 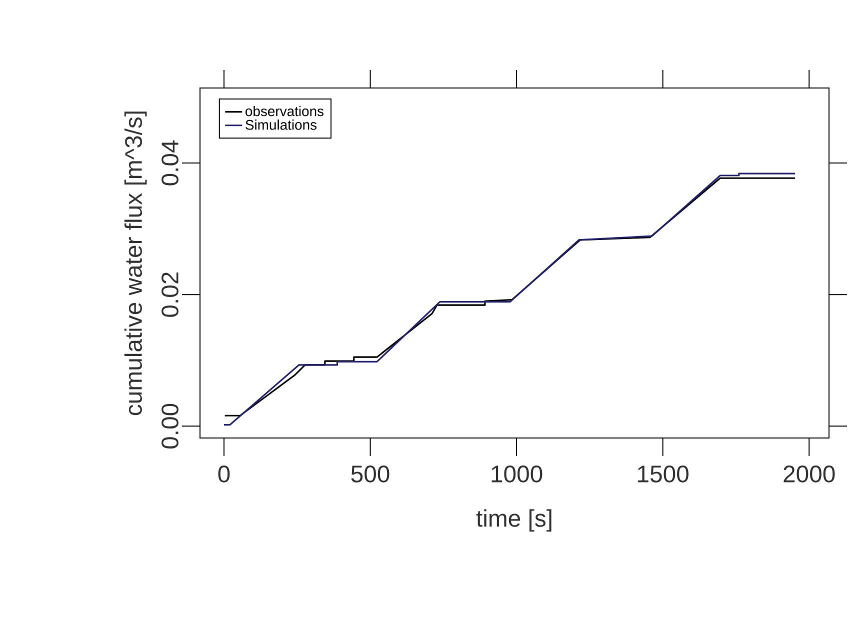 I want to click on legend-label: observations, so click(x=285, y=111).